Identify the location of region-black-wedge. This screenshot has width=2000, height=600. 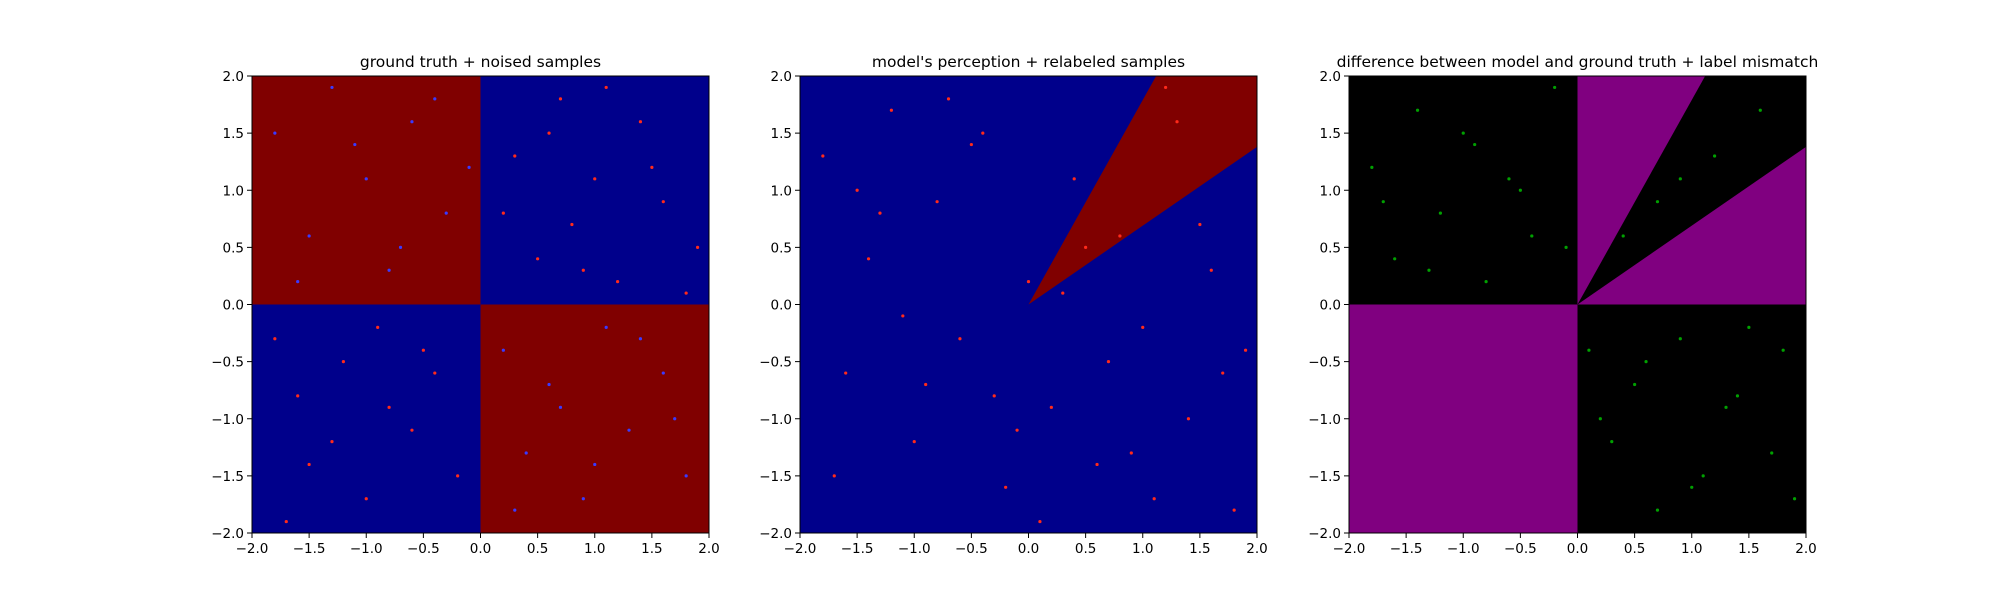
(1691, 190).